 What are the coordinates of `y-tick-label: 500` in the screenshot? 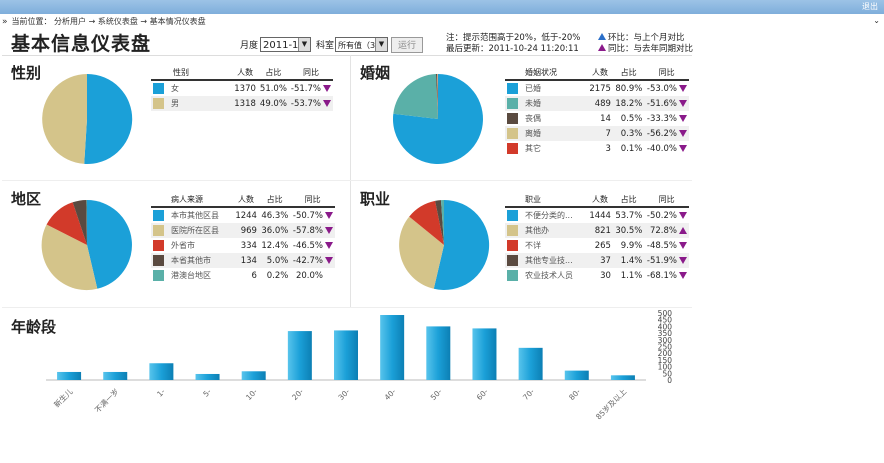 It's located at (665, 313).